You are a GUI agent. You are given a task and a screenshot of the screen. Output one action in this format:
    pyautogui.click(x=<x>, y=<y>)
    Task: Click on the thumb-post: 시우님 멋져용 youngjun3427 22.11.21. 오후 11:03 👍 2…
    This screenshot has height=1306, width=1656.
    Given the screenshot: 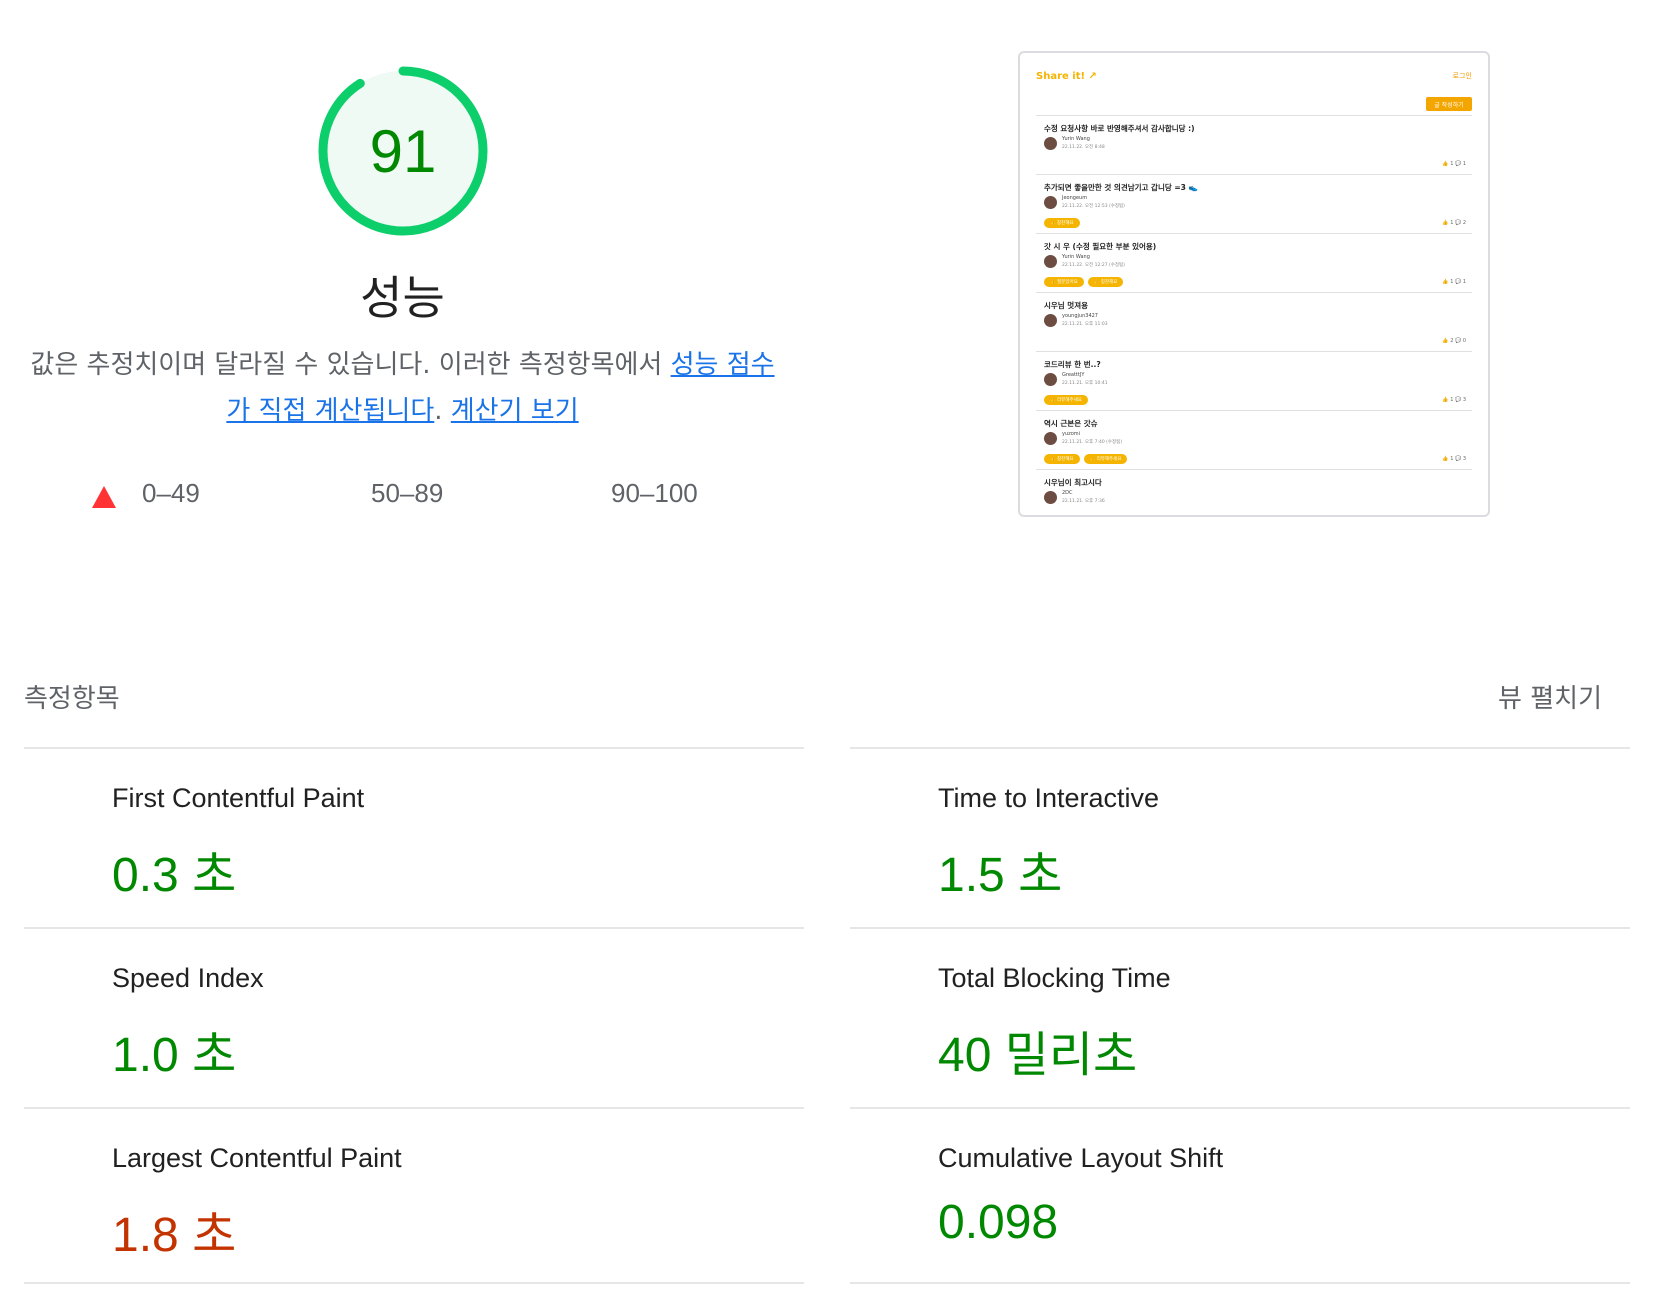 What is the action you would take?
    pyautogui.click(x=1254, y=321)
    